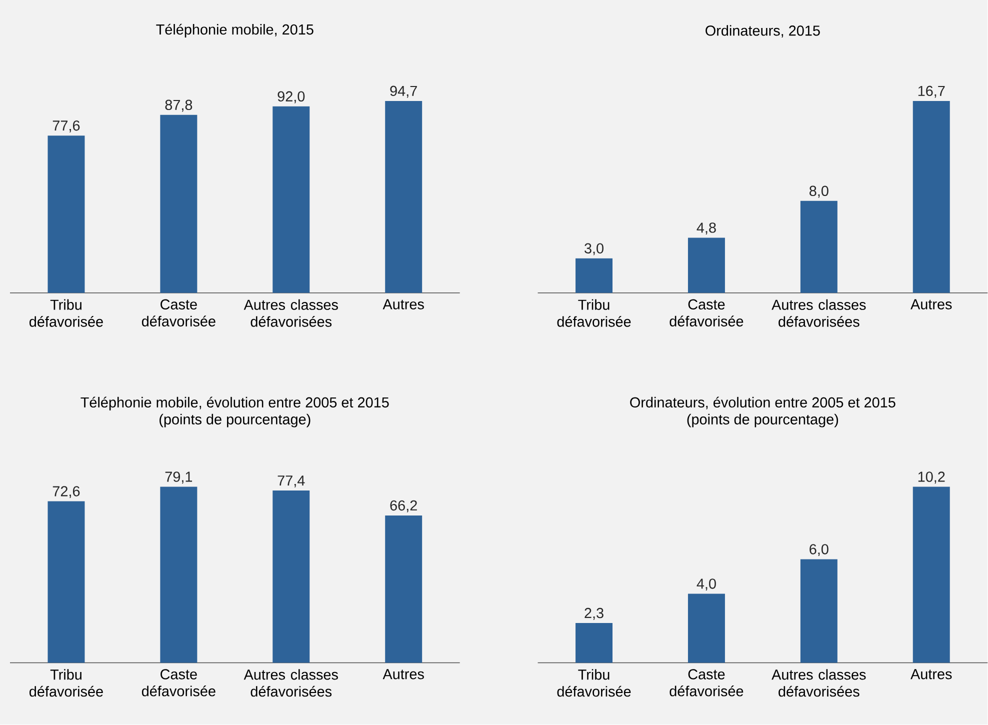 Image resolution: width=988 pixels, height=725 pixels. Describe the element at coordinates (763, 31) in the screenshot. I see `chart-title: Ordinateurs, 2015` at that location.